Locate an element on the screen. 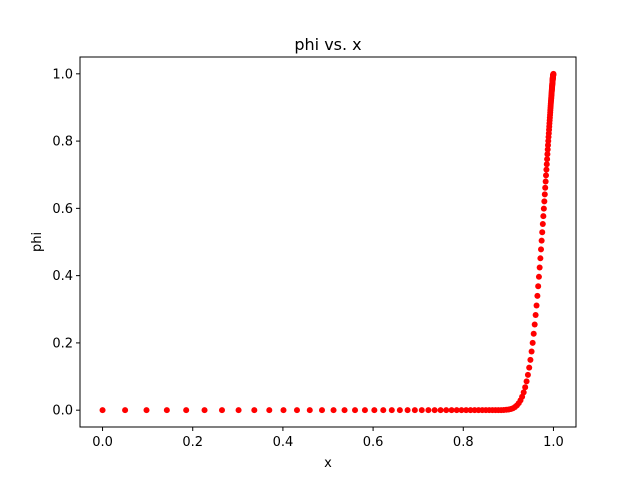  y-tick-label: 0.8 is located at coordinates (62, 142).